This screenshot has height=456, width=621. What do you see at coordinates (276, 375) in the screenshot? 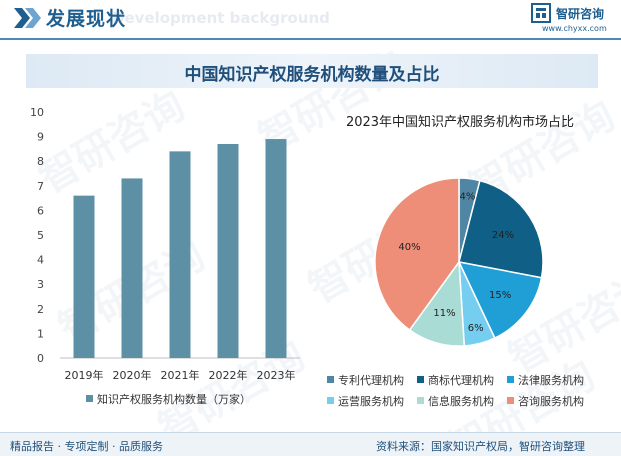
I see `x-tick-label: 2023年` at bounding box center [276, 375].